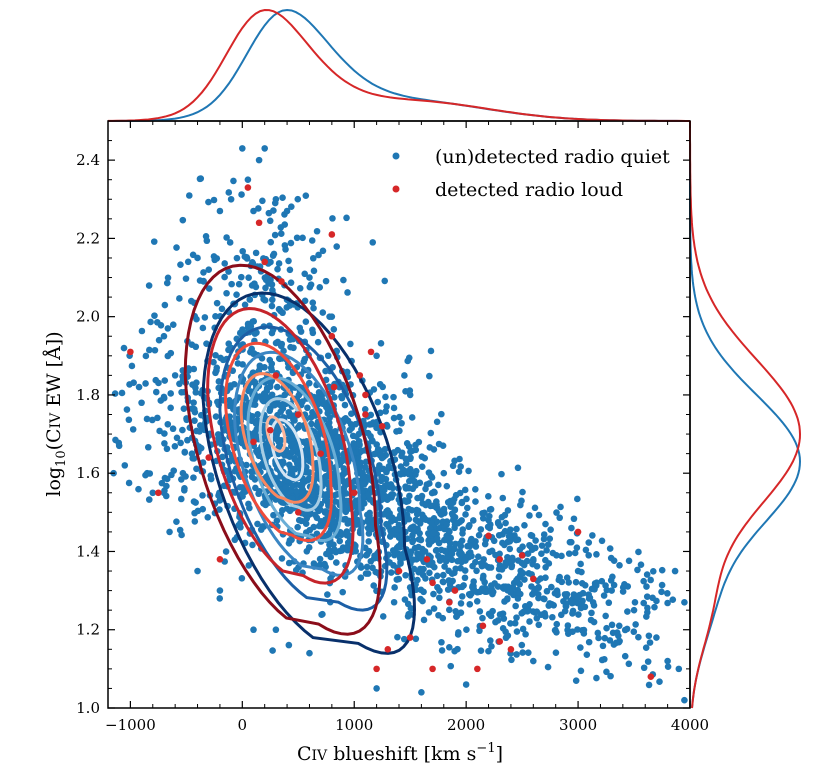 This screenshot has height=774, width=816. I want to click on radio-loud-contour, so click(277, 438).